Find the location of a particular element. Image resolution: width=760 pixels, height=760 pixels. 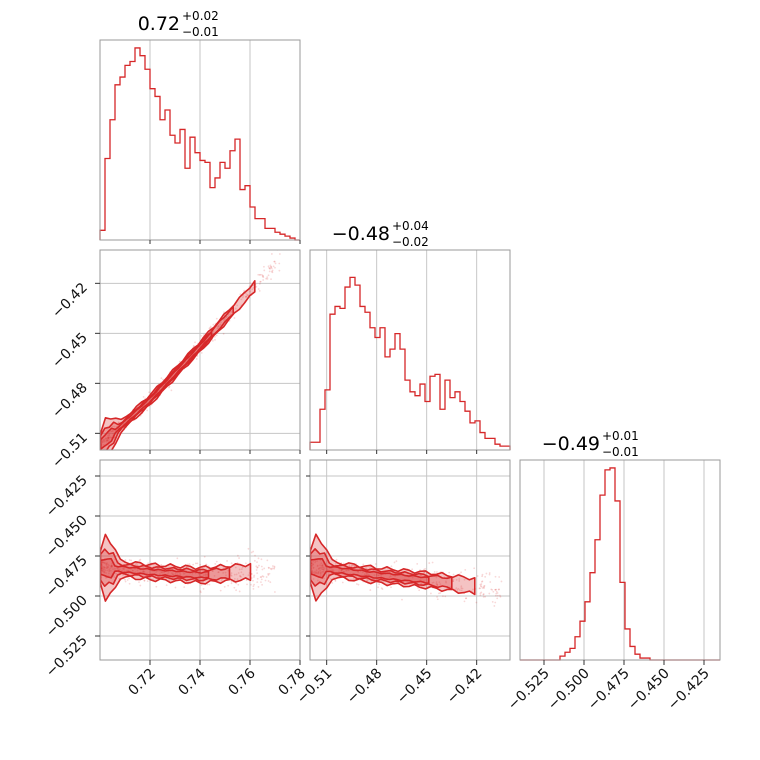

parameter-title-plus: +0.04 is located at coordinates (410, 226).